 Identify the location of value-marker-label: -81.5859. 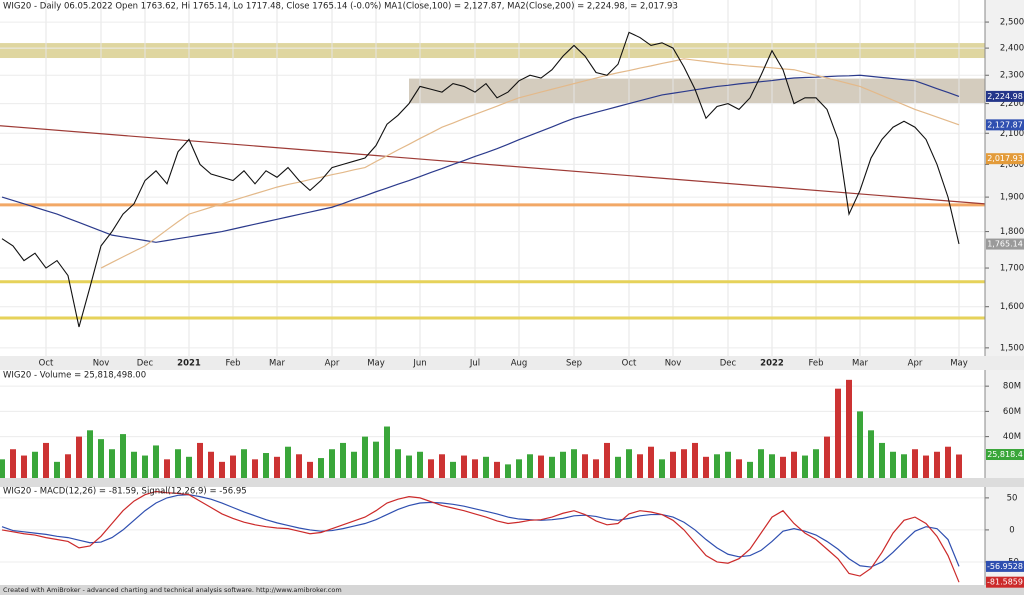
(1005, 582).